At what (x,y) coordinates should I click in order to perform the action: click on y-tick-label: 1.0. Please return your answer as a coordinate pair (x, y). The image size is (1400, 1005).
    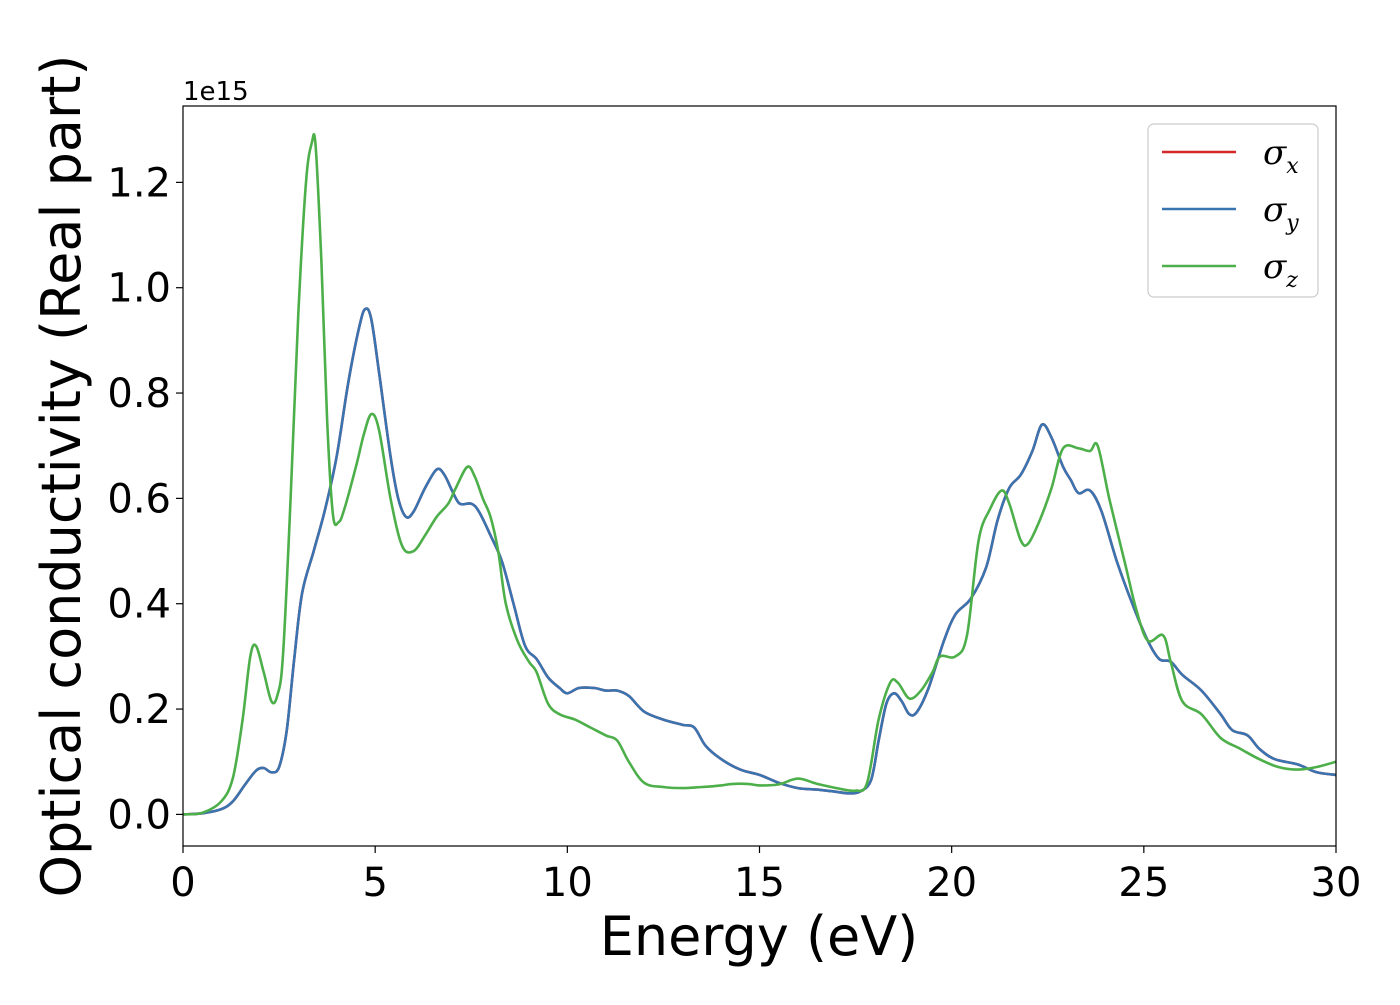
    Looking at the image, I should click on (139, 289).